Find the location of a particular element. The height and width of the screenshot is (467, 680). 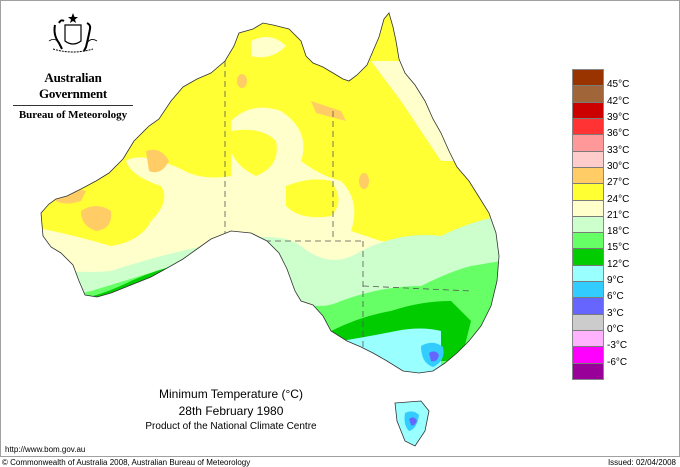

coat-of-arms-icon is located at coordinates (73, 33).